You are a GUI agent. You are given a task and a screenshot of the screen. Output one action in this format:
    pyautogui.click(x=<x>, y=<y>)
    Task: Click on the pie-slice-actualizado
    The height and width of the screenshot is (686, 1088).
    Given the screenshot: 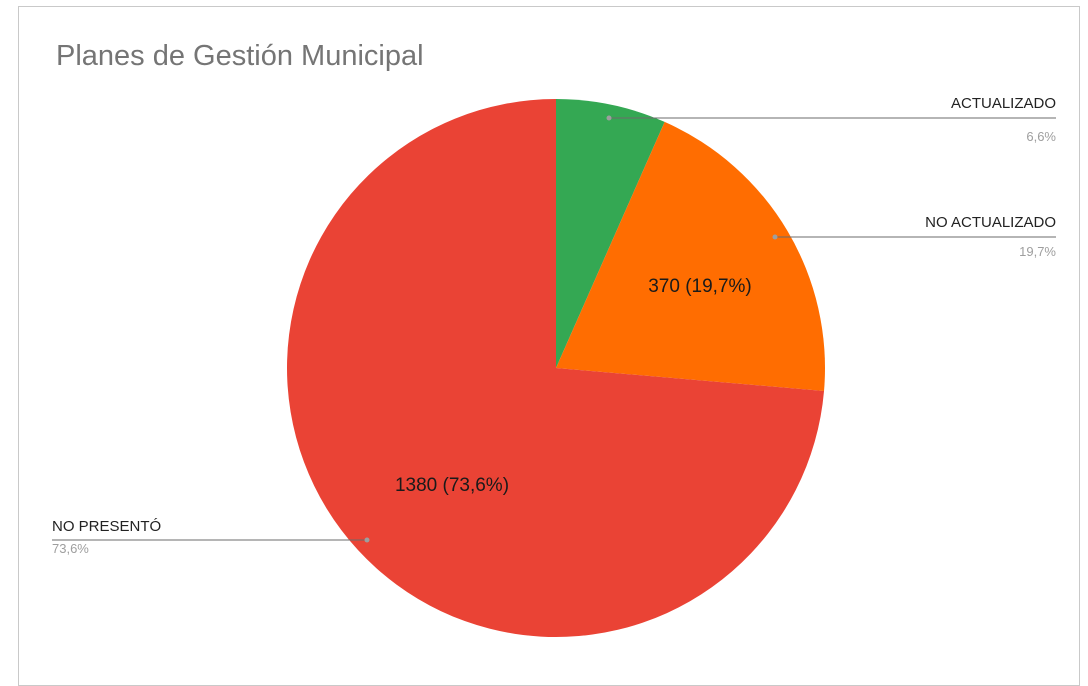 What is the action you would take?
    pyautogui.click(x=610, y=233)
    